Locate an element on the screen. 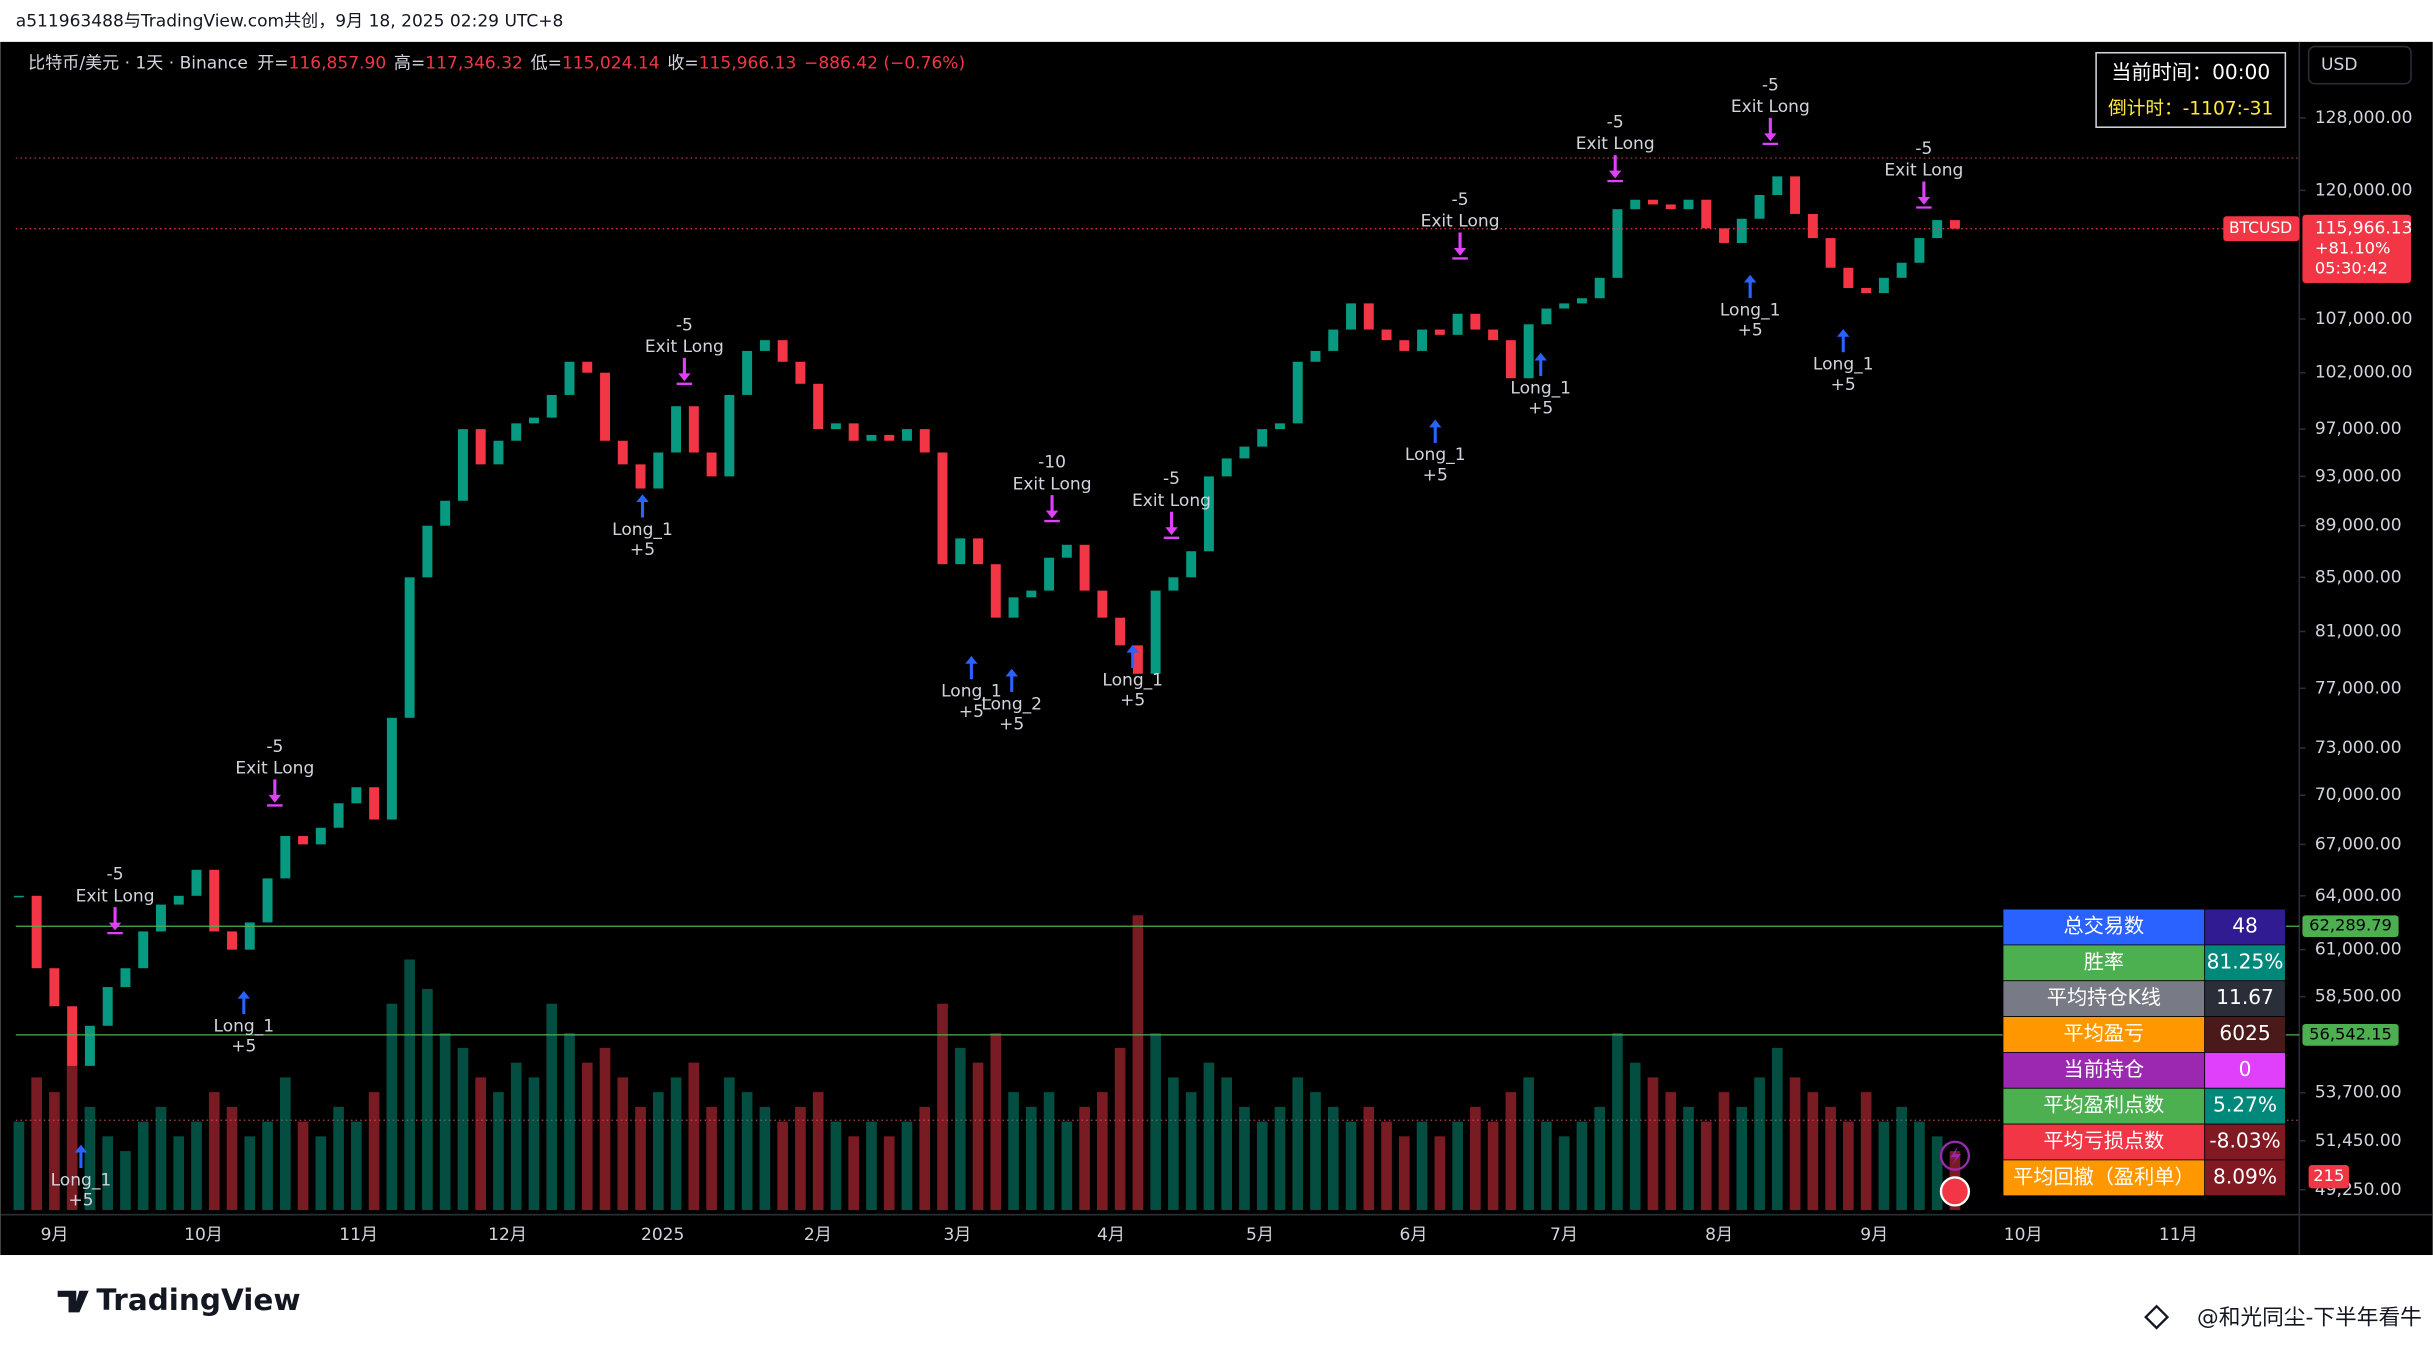  flag-icon is located at coordinates (1955, 1191).